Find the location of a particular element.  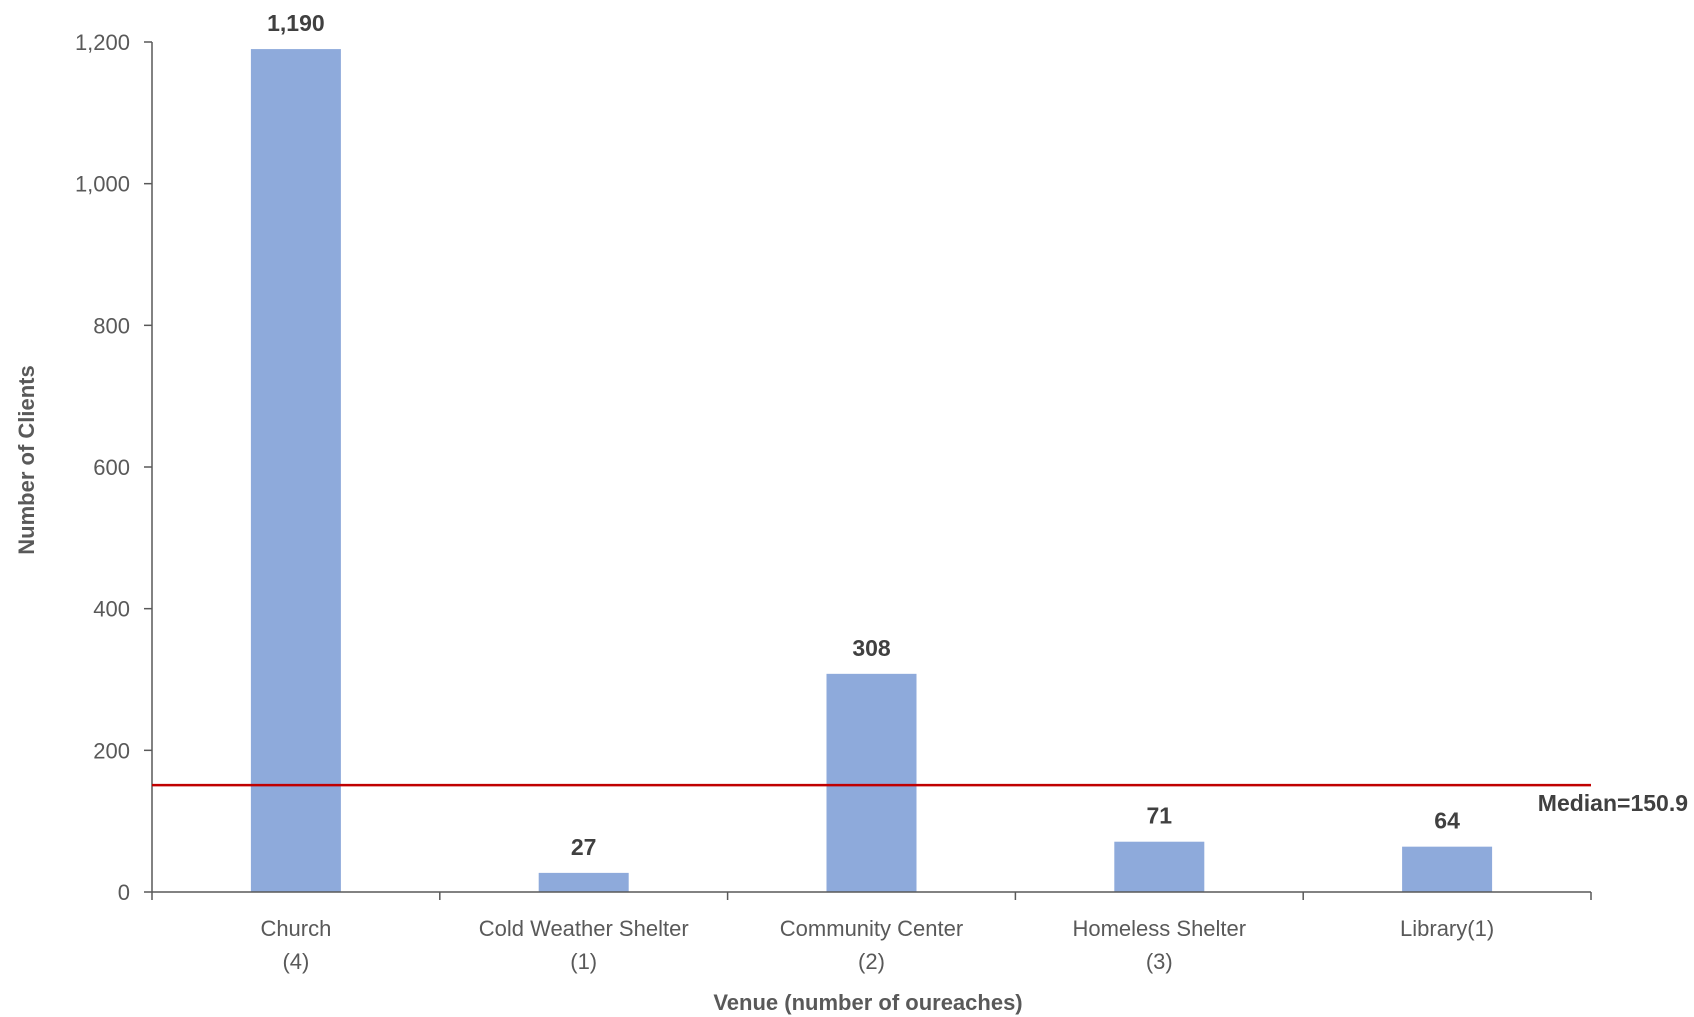

bar-value-label: 308 is located at coordinates (871, 648).